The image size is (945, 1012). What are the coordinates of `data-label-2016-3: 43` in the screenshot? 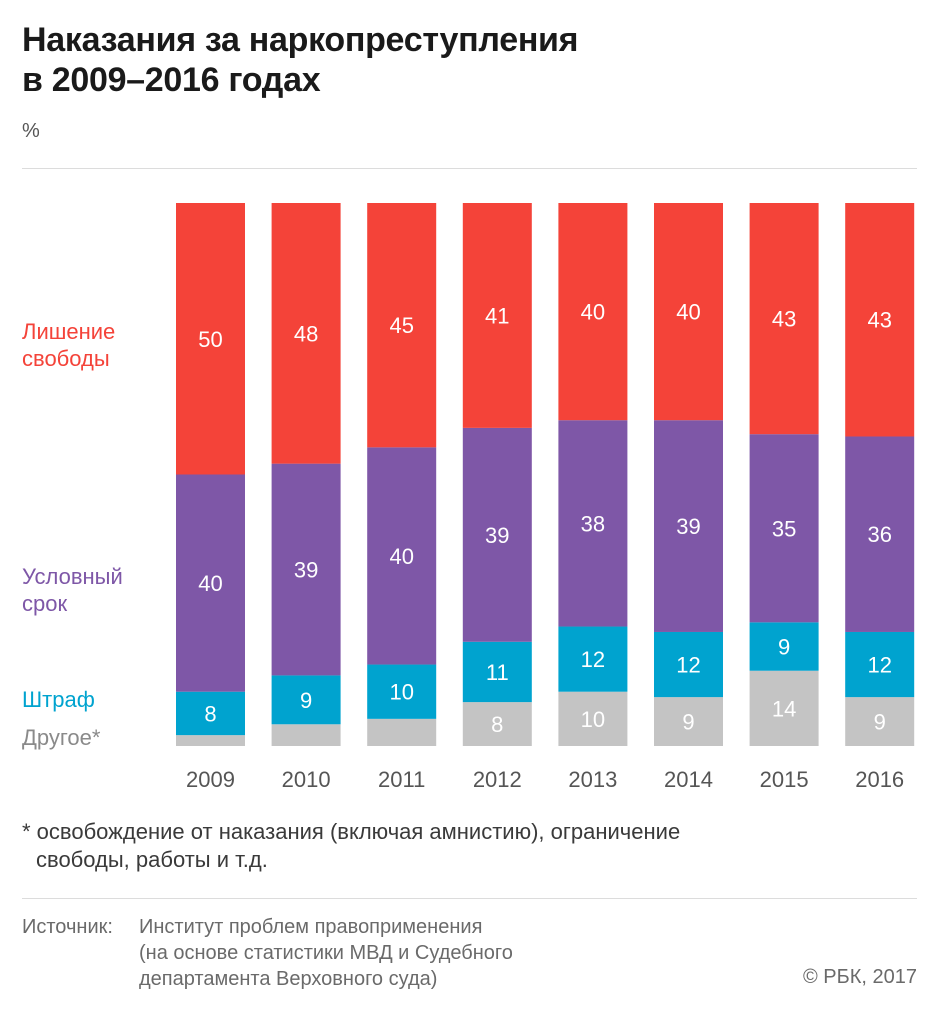 It's located at (879, 320).